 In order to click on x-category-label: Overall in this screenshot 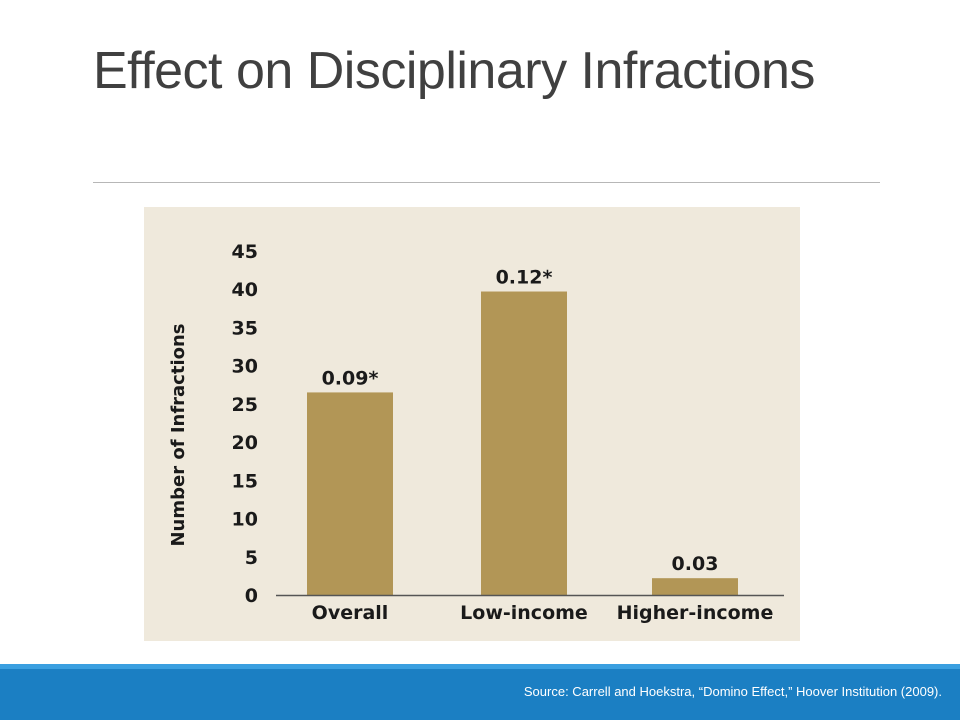, I will do `click(350, 613)`.